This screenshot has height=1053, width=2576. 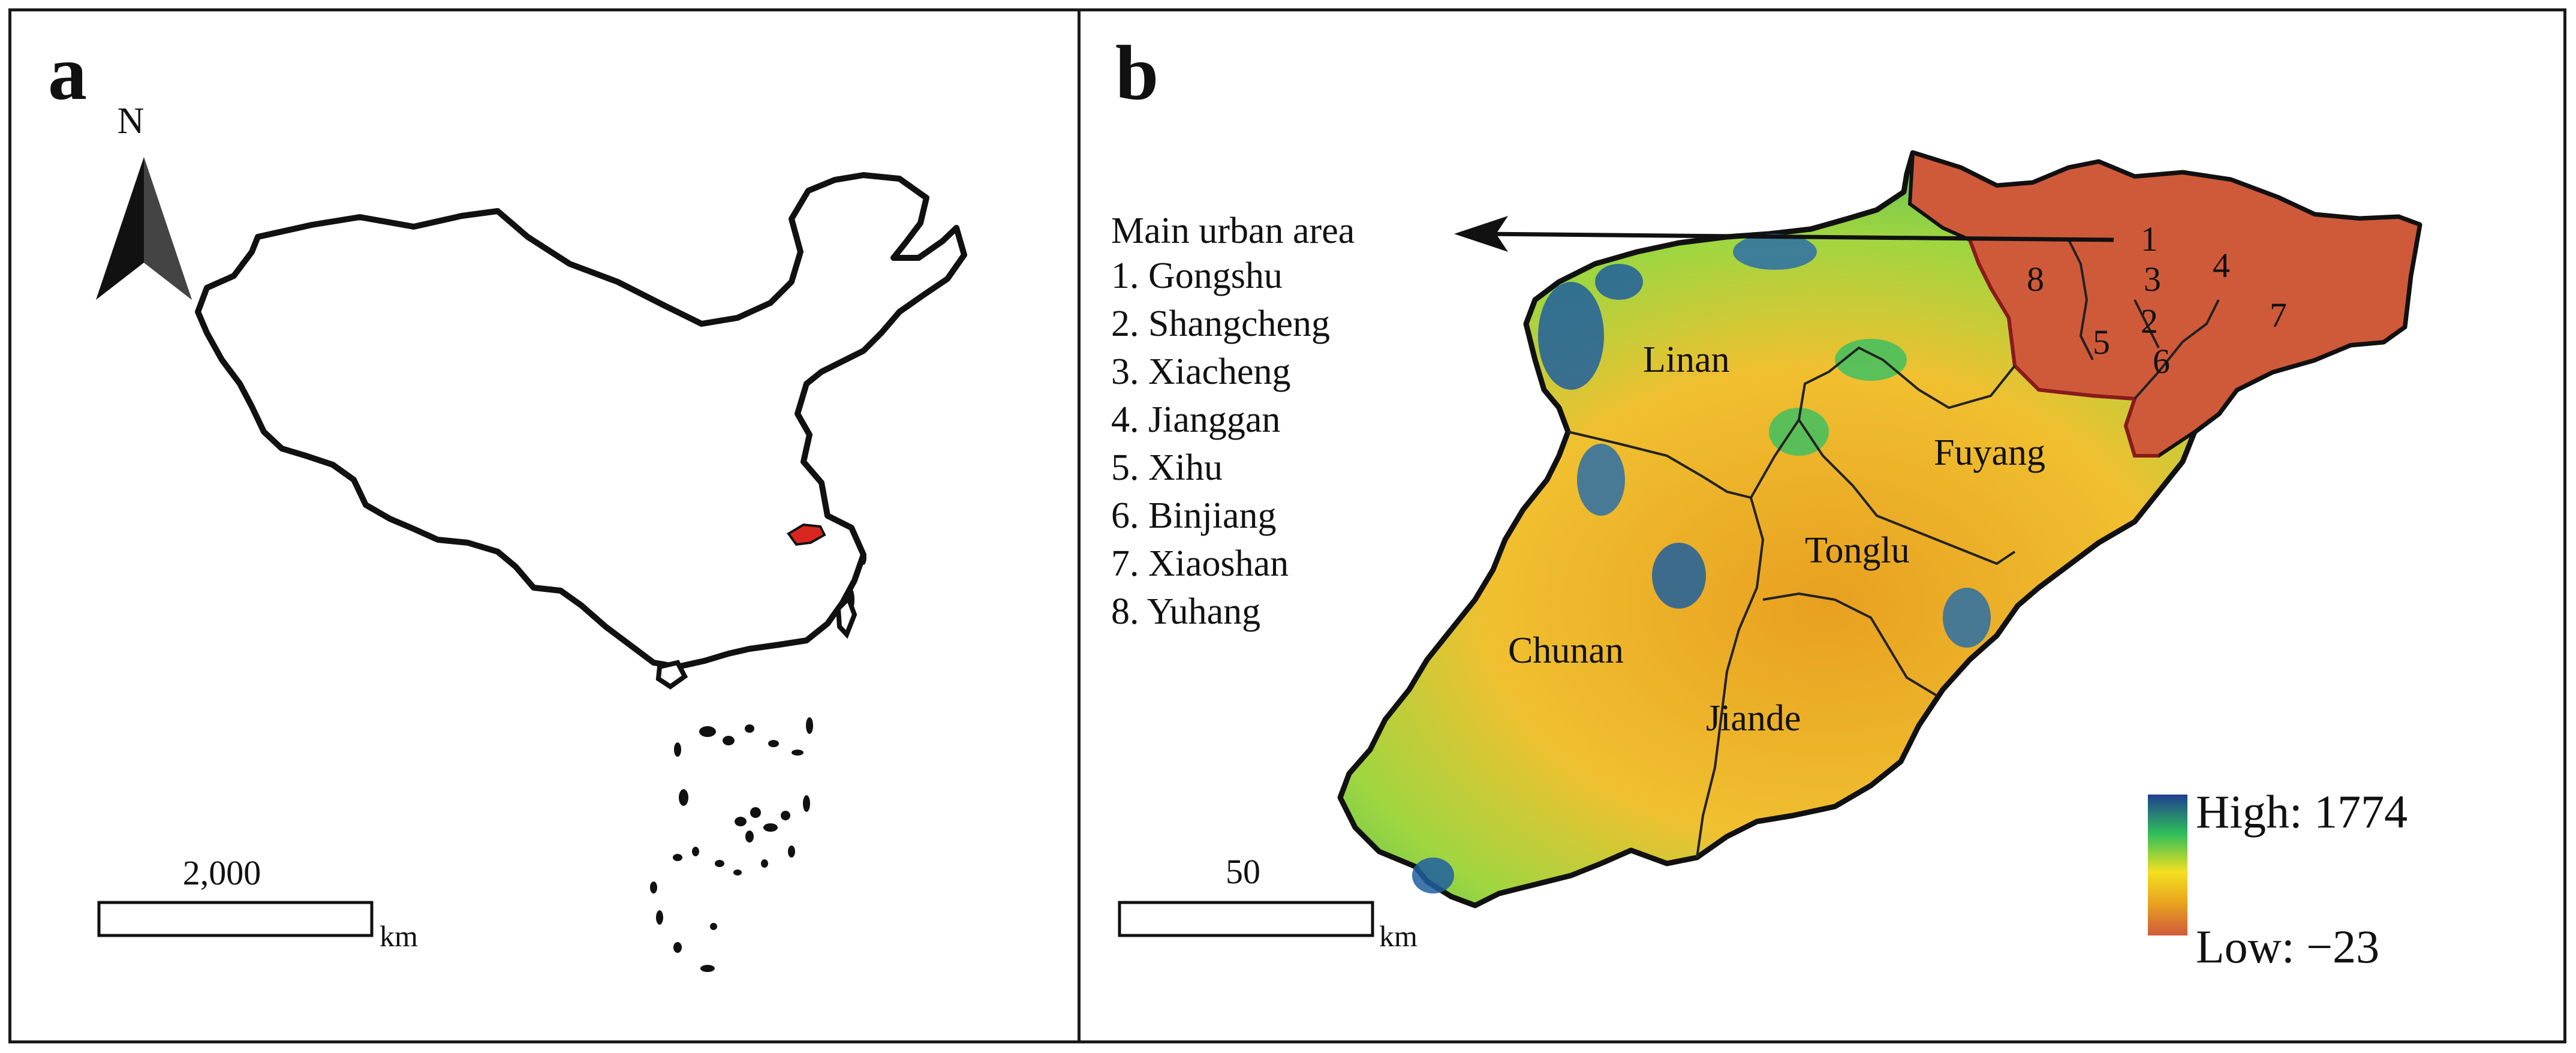 I want to click on district-boundaries, so click(x=1893, y=549).